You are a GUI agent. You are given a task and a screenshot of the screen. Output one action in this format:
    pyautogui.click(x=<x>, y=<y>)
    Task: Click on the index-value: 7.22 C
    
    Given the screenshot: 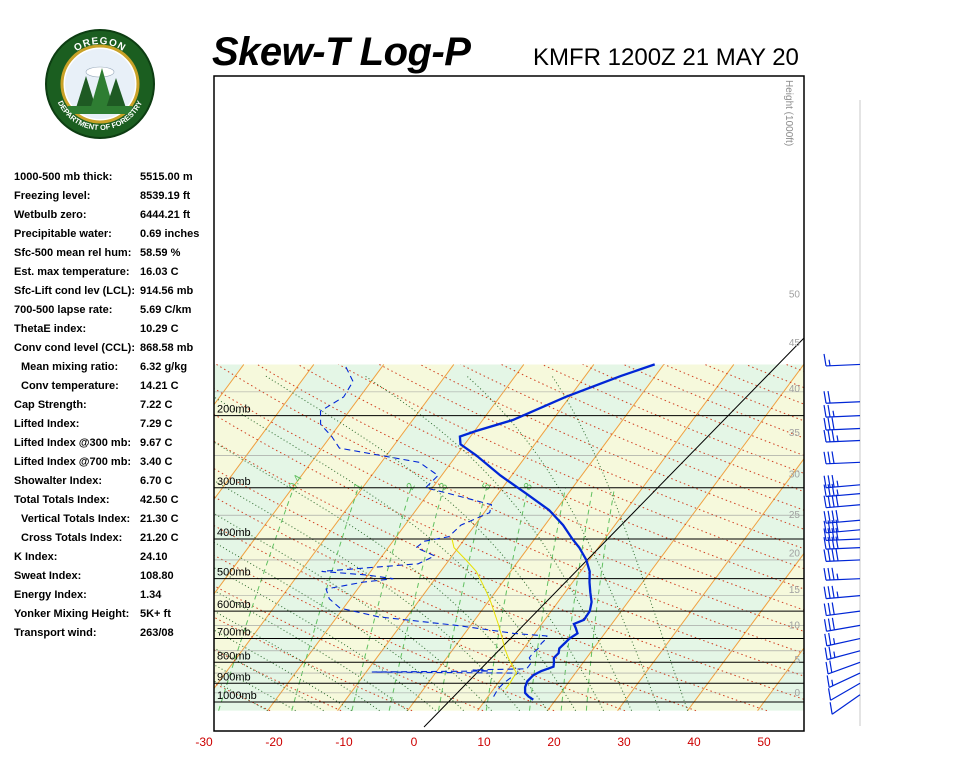 What is the action you would take?
    pyautogui.click(x=156, y=405)
    